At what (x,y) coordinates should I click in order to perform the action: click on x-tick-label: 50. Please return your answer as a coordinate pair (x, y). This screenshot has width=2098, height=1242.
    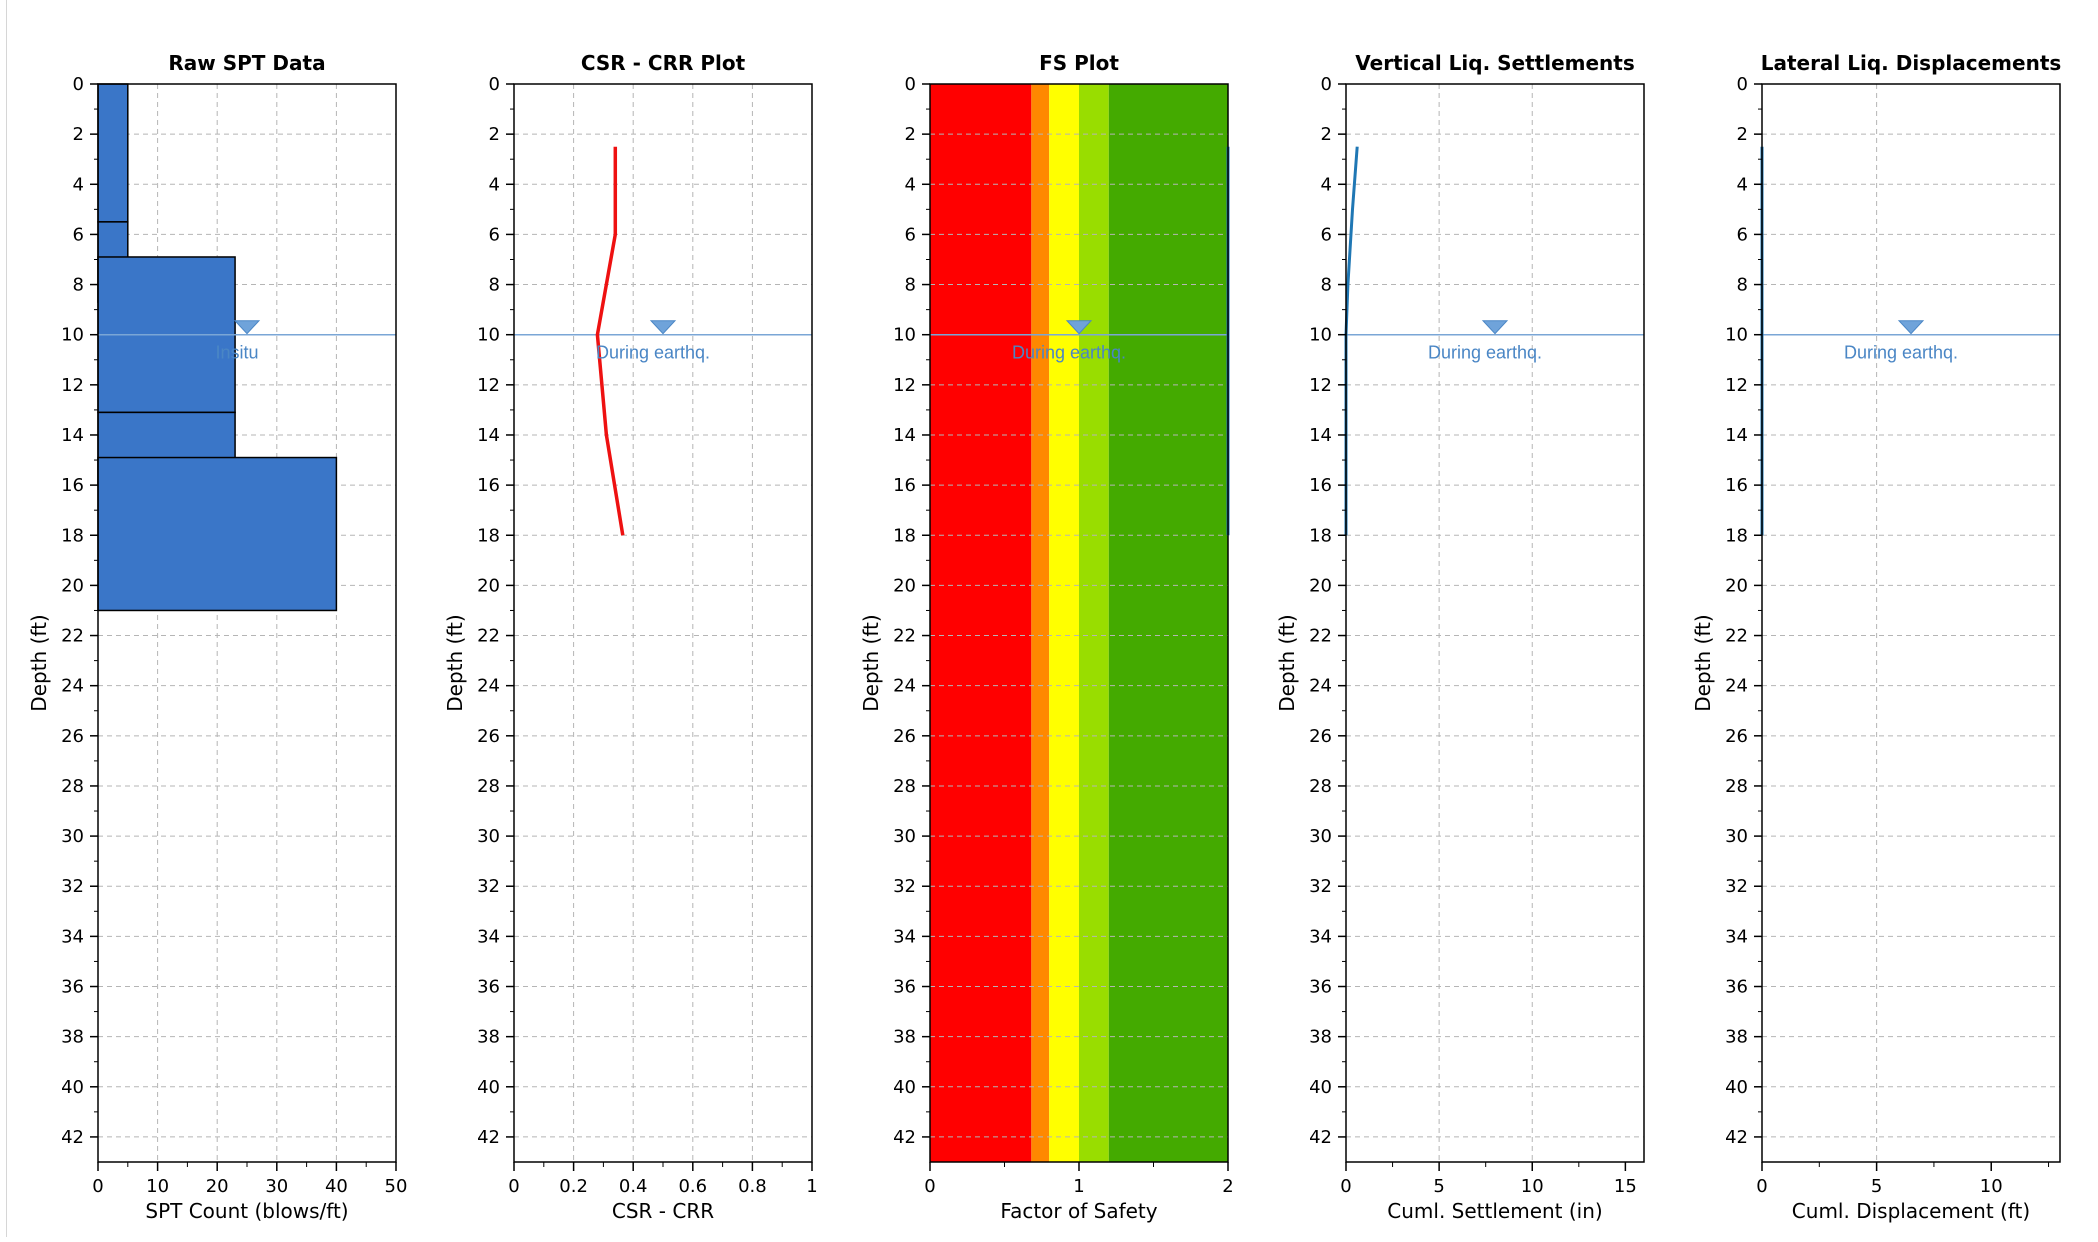
    Looking at the image, I should click on (396, 1186).